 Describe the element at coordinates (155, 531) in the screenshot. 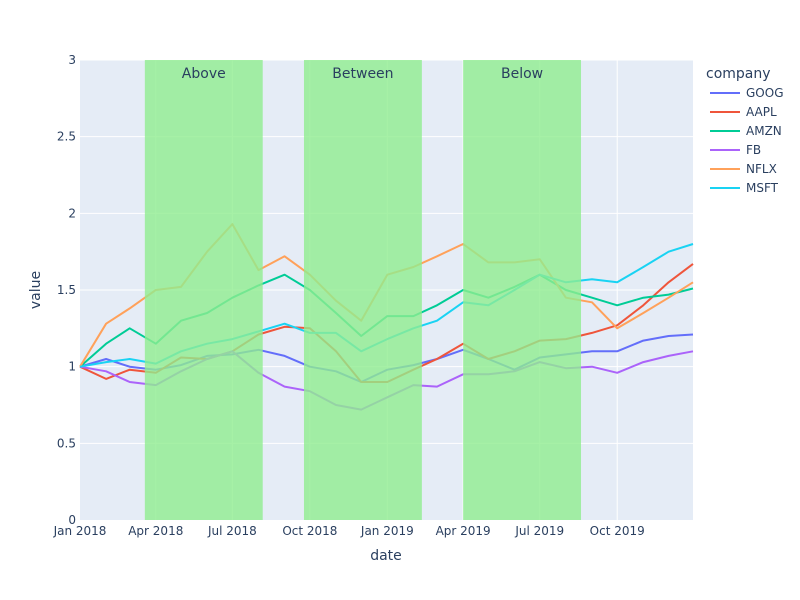

I see `x-tick-label: Apr 2018` at that location.